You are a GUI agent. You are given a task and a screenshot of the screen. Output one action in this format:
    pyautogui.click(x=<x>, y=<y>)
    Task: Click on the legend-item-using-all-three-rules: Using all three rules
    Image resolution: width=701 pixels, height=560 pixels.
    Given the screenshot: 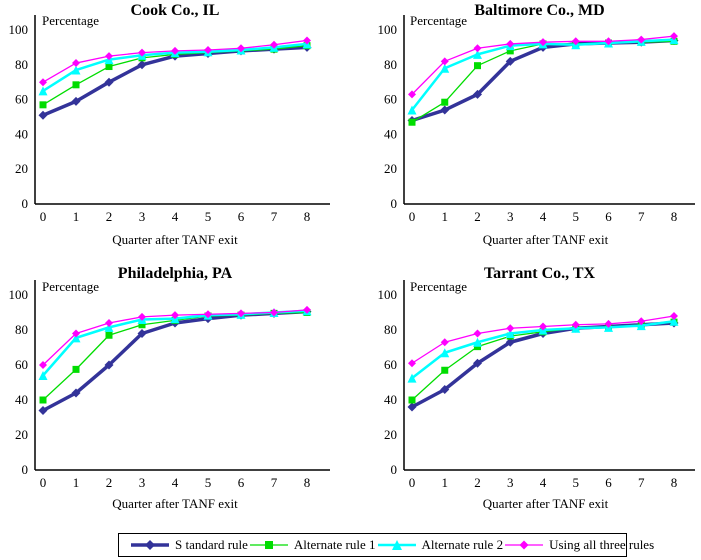 What is the action you would take?
    pyautogui.click(x=578, y=545)
    